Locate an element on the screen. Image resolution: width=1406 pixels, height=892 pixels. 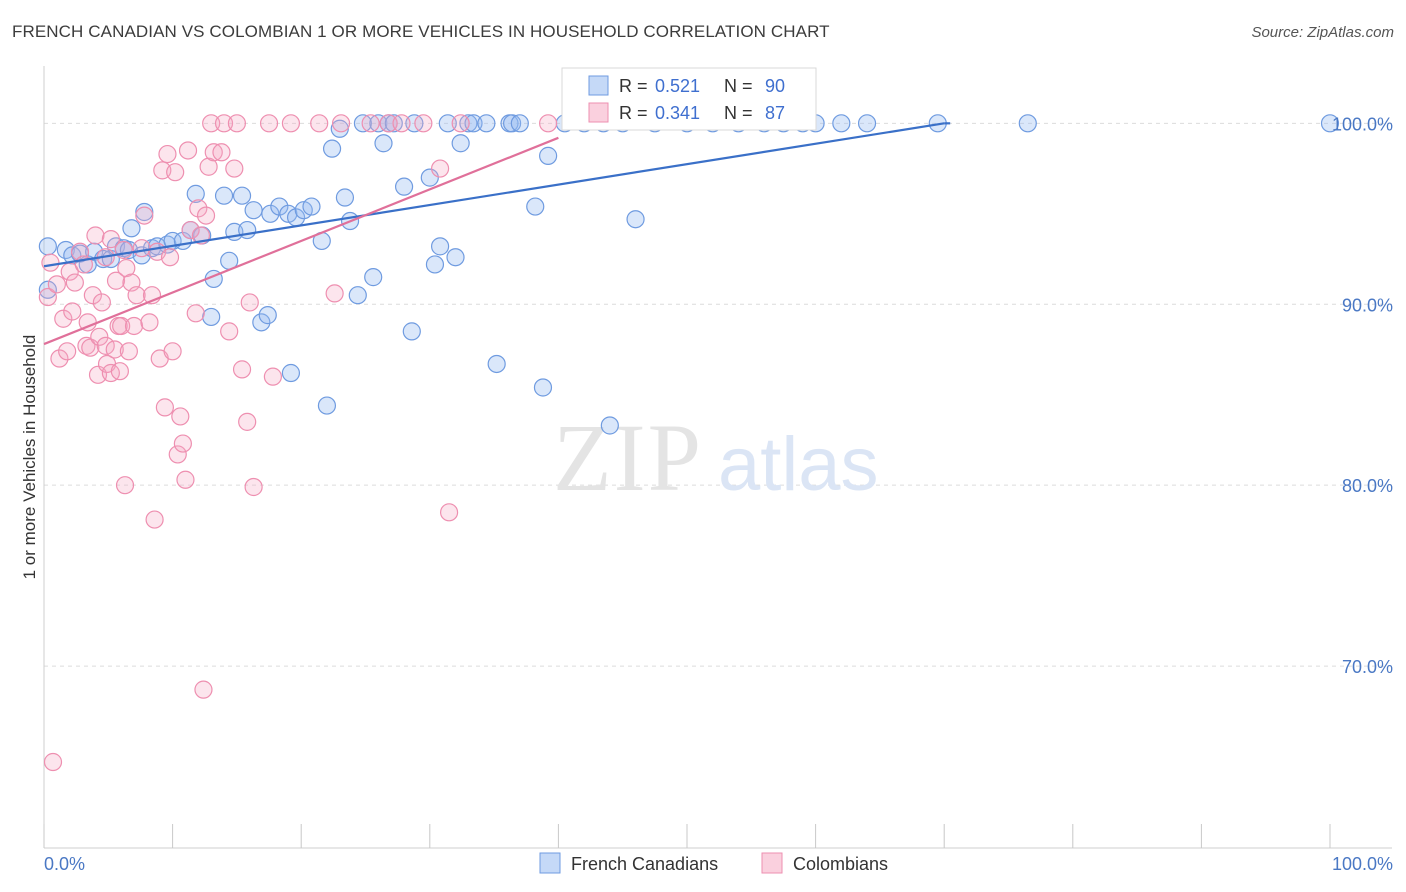
legend-r-value-0: 0.521 is located at coordinates (677, 86).